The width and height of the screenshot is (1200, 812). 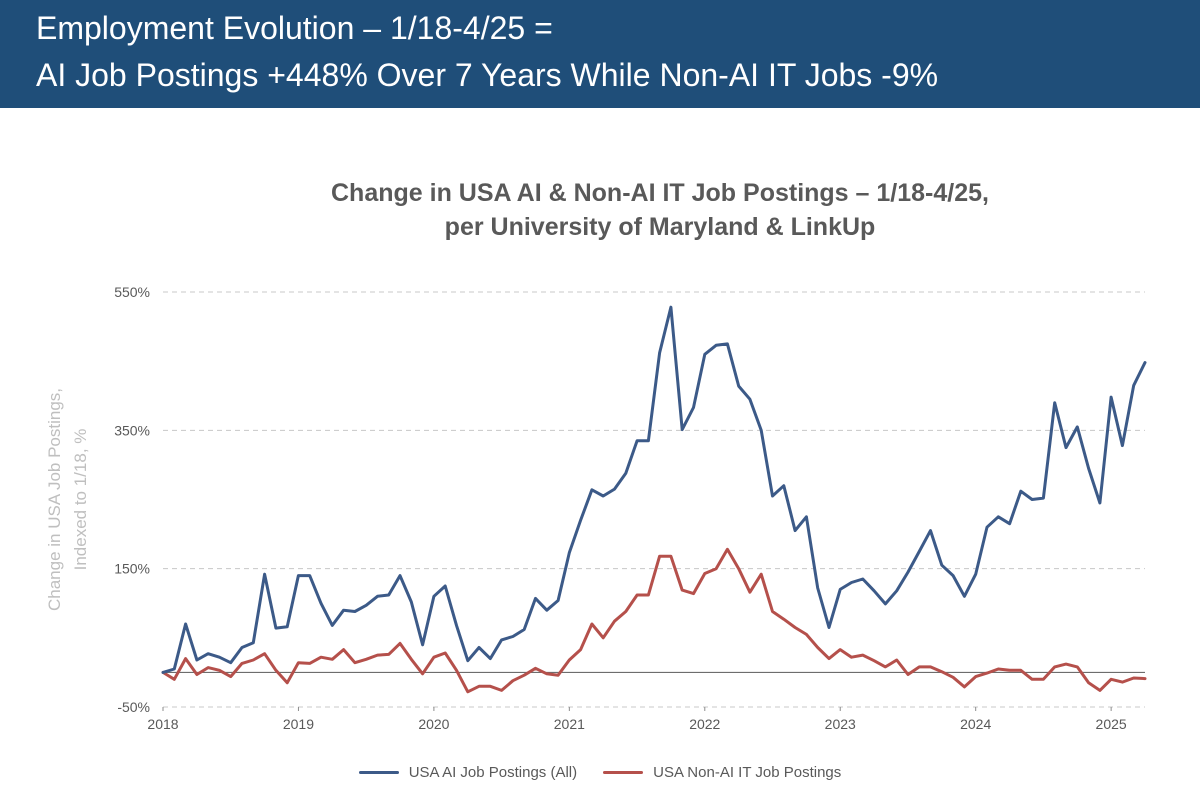 What do you see at coordinates (133, 707) in the screenshot?
I see `y-tick-label: -50%` at bounding box center [133, 707].